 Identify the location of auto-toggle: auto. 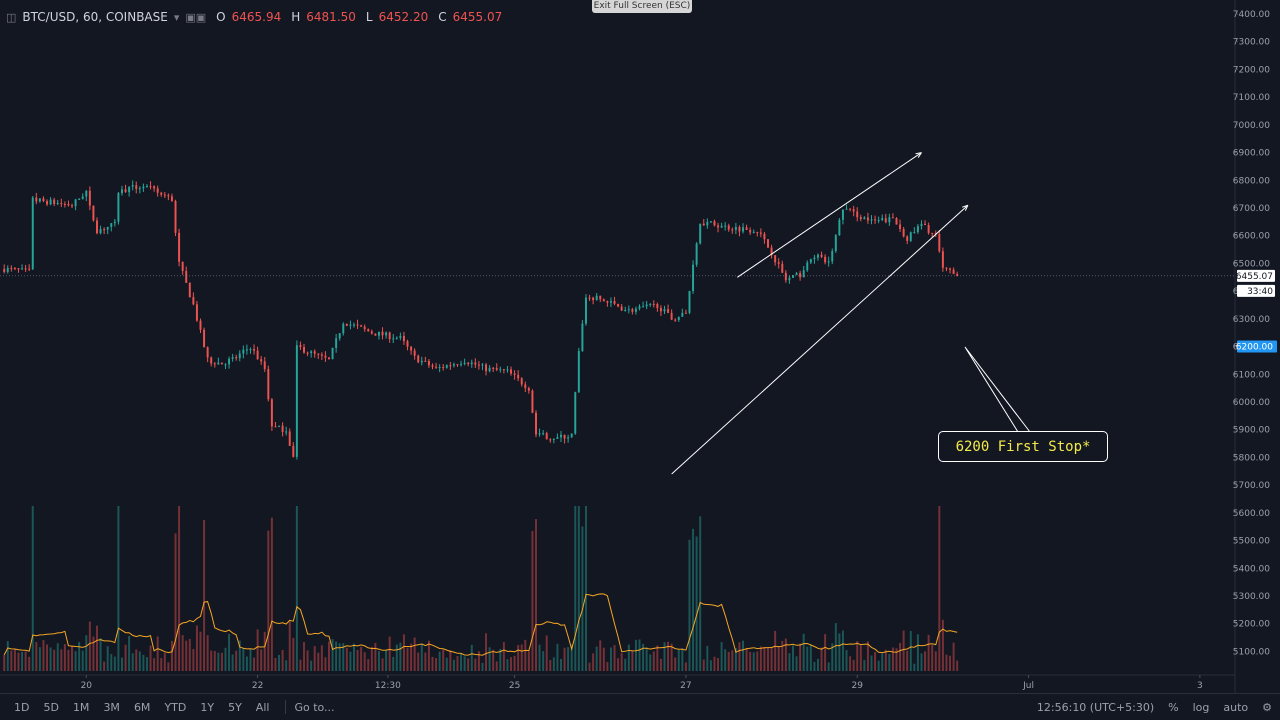
(1236, 707).